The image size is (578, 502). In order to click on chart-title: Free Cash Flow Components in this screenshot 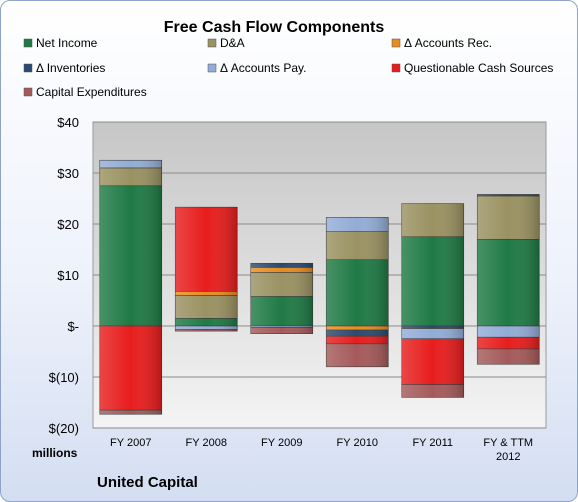, I will do `click(274, 27)`.